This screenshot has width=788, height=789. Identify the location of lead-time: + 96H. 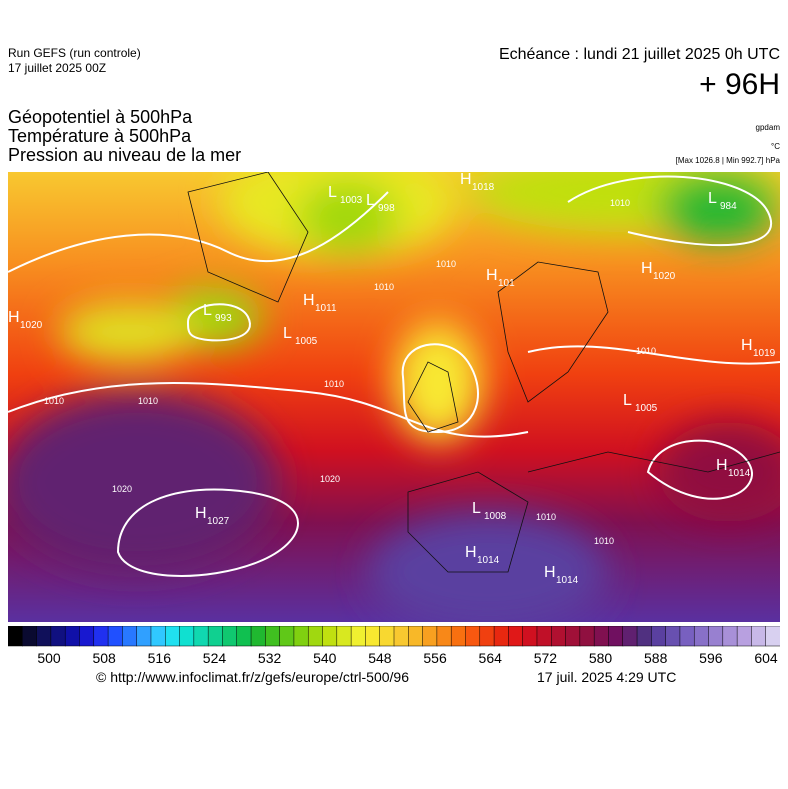
(739, 84).